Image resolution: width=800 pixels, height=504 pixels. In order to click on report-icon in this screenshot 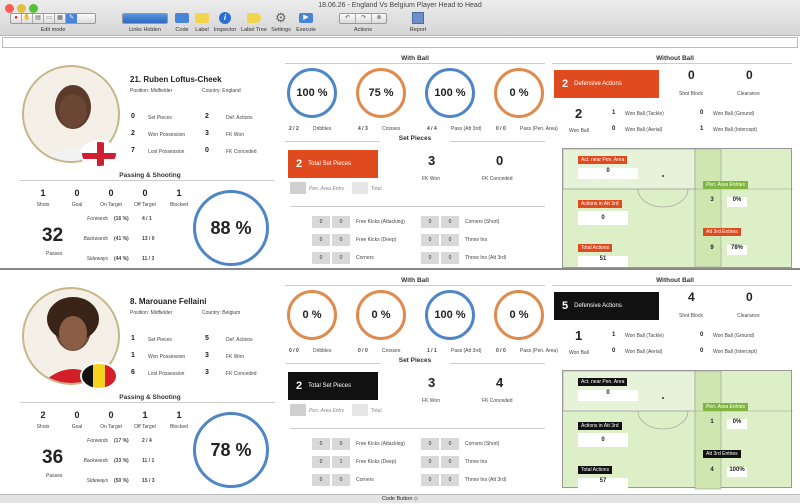, I will do `click(418, 18)`.